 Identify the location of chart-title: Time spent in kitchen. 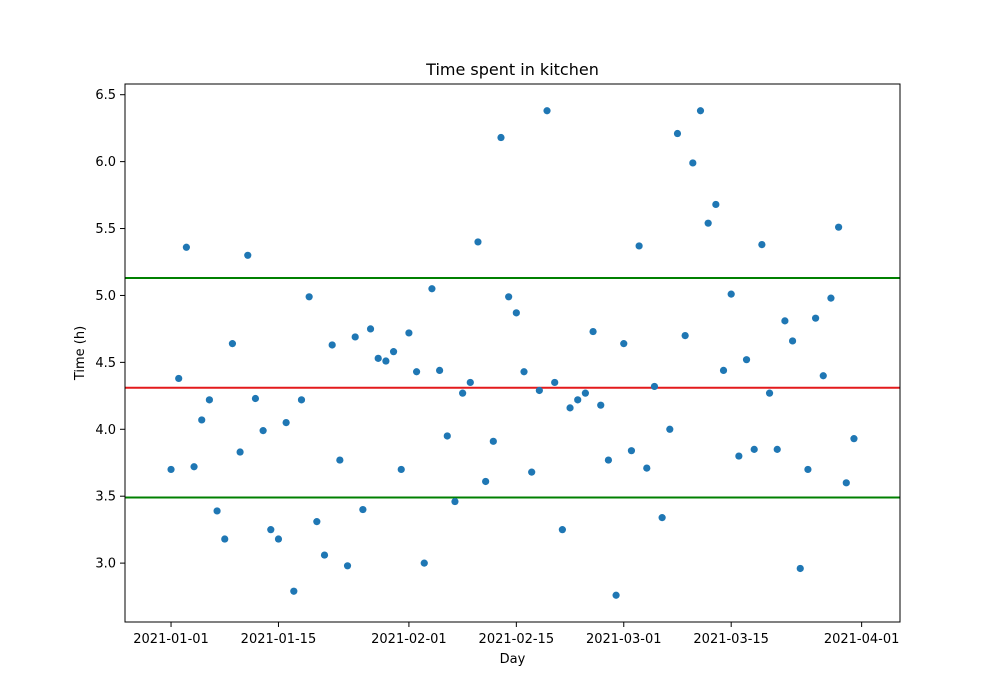
(512, 69).